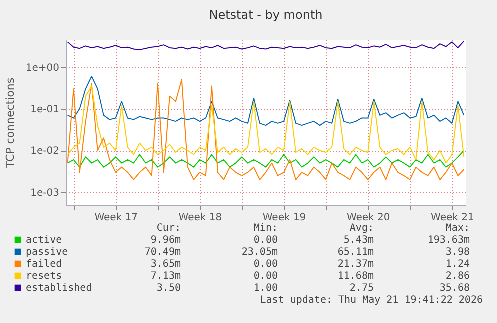 The image size is (497, 323). Describe the element at coordinates (45, 193) in the screenshot. I see `y-tick-label: 1e-03` at that location.